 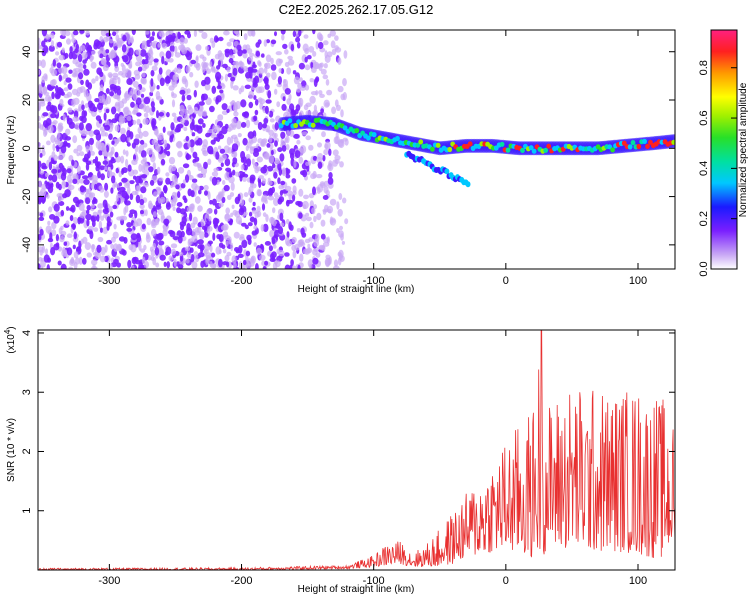 What do you see at coordinates (27, 197) in the screenshot?
I see `spectrogram-ytick-label: -20` at bounding box center [27, 197].